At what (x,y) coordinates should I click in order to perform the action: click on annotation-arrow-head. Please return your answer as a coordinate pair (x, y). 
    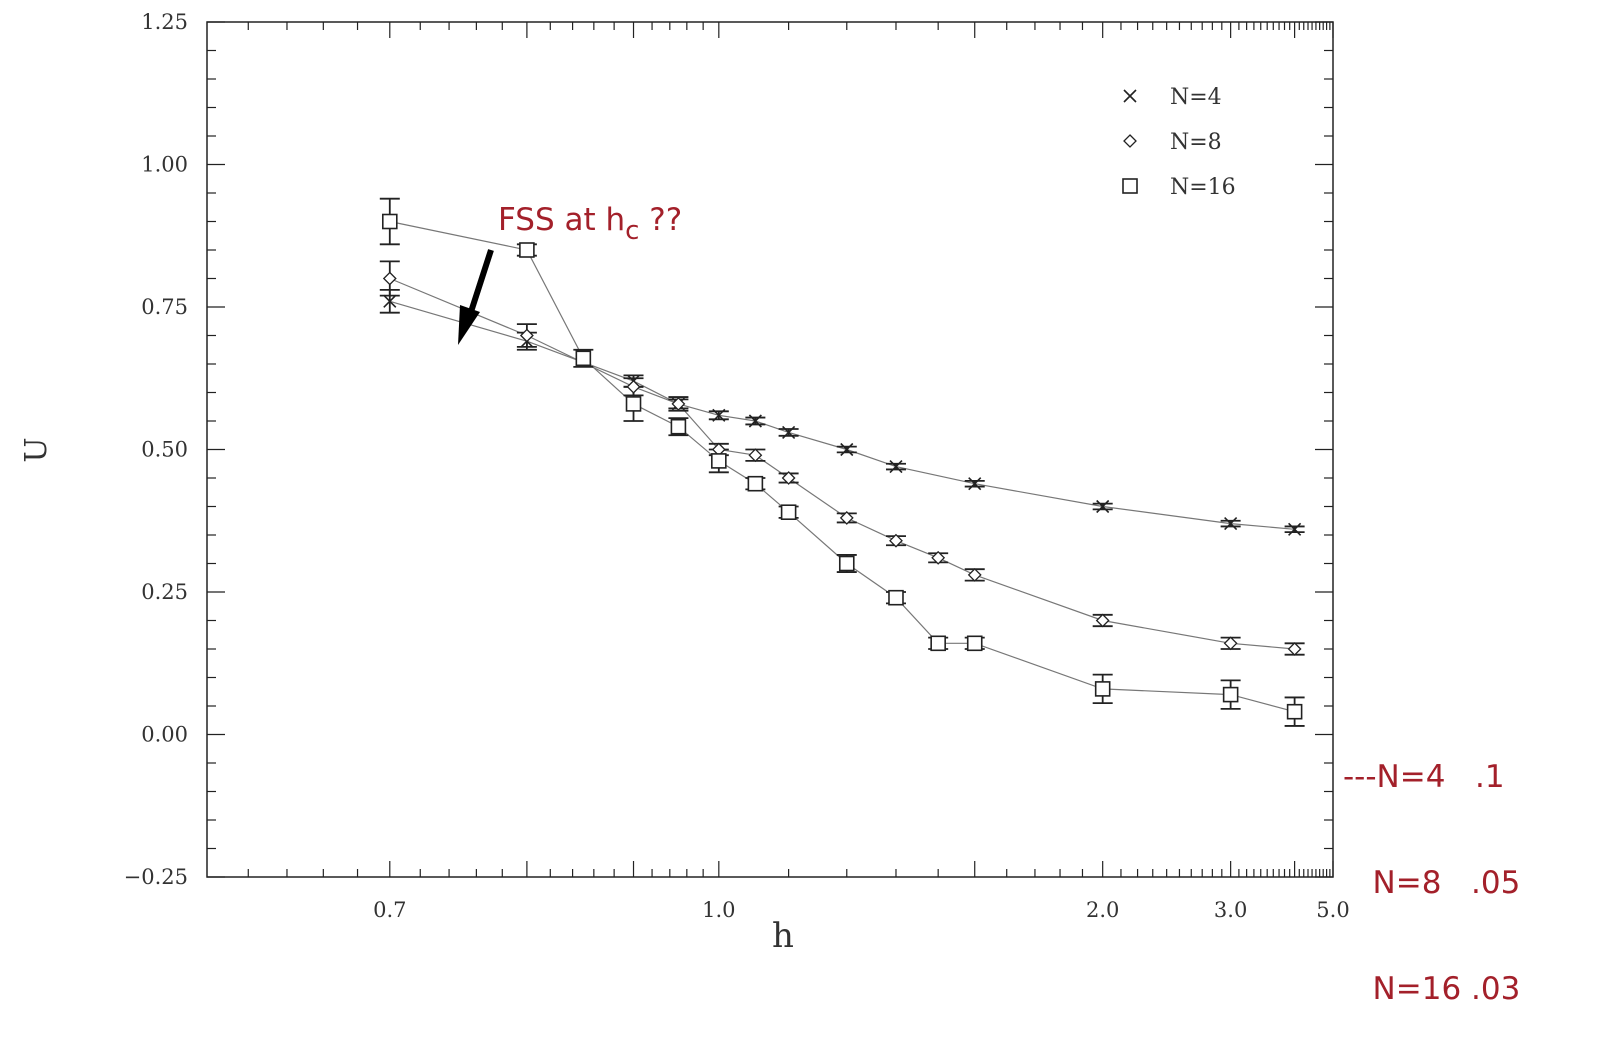
    Looking at the image, I should click on (469, 325).